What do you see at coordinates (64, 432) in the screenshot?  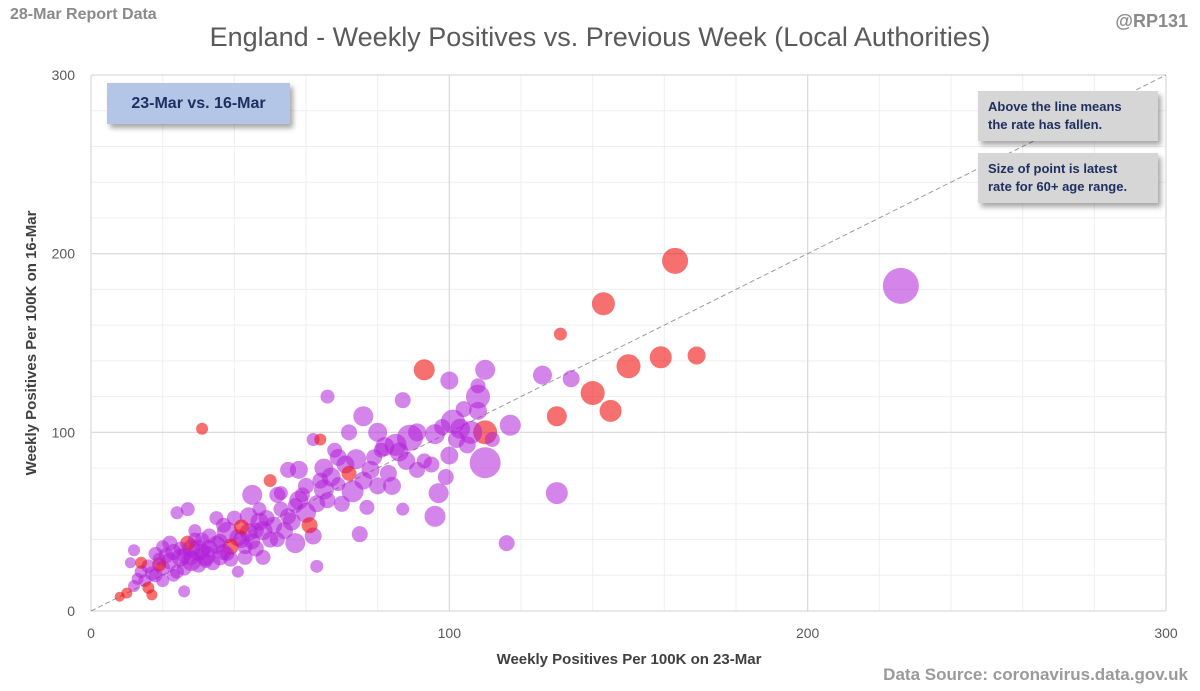 I see `y-tick-label: 100` at bounding box center [64, 432].